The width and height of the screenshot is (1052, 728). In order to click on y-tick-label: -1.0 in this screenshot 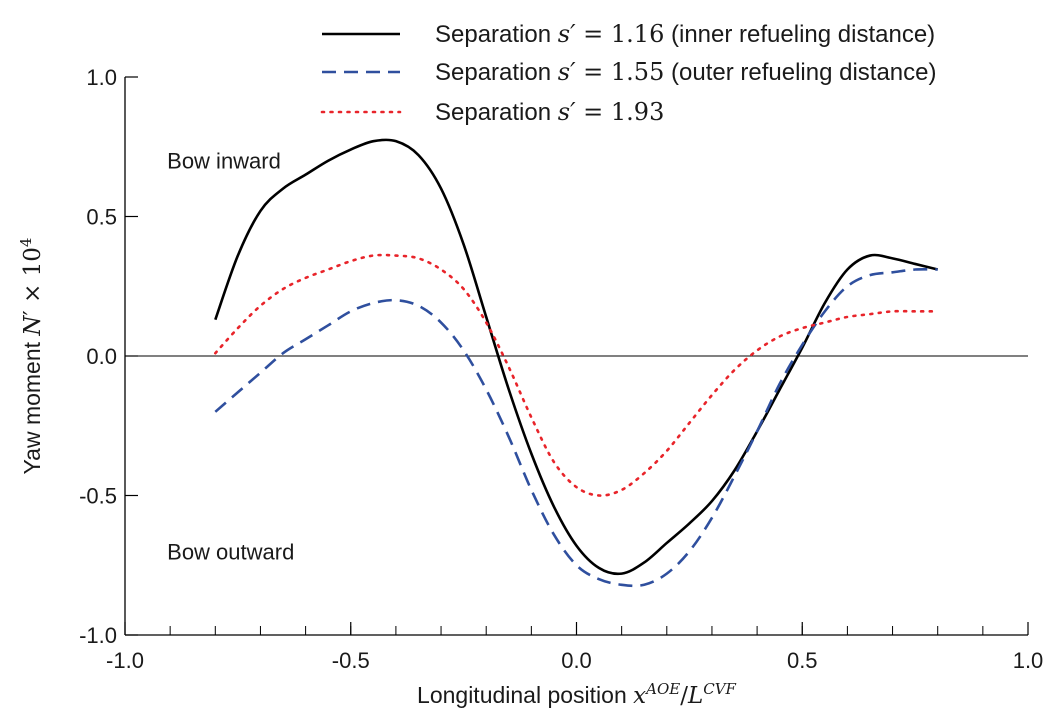, I will do `click(98, 635)`.